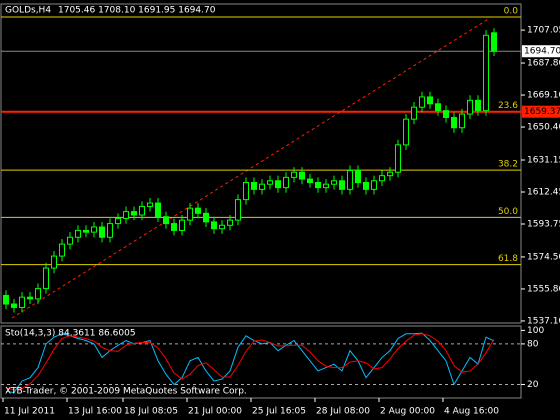  Describe the element at coordinates (511, 12) in the screenshot. I see `fibo-level-label: 0.0` at that location.